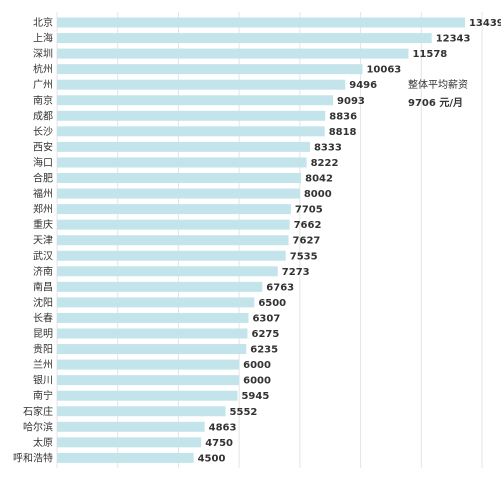 This screenshot has width=501, height=483. What do you see at coordinates (325, 163) in the screenshot?
I see `data-label: 8222` at bounding box center [325, 163].